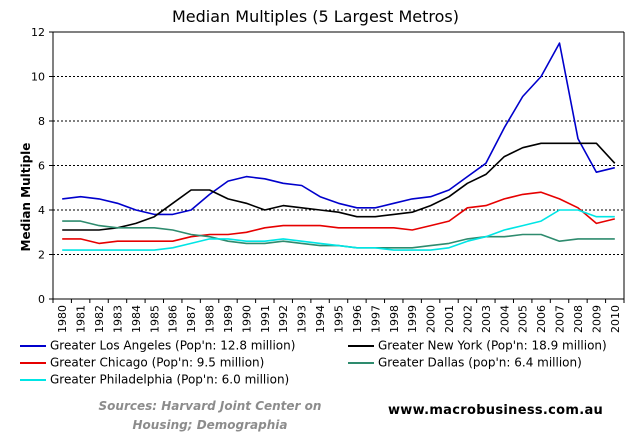 This screenshot has width=631, height=438. I want to click on legend-item-new-york: Greater New York (Pop'n: 18.9 million), so click(477, 346).